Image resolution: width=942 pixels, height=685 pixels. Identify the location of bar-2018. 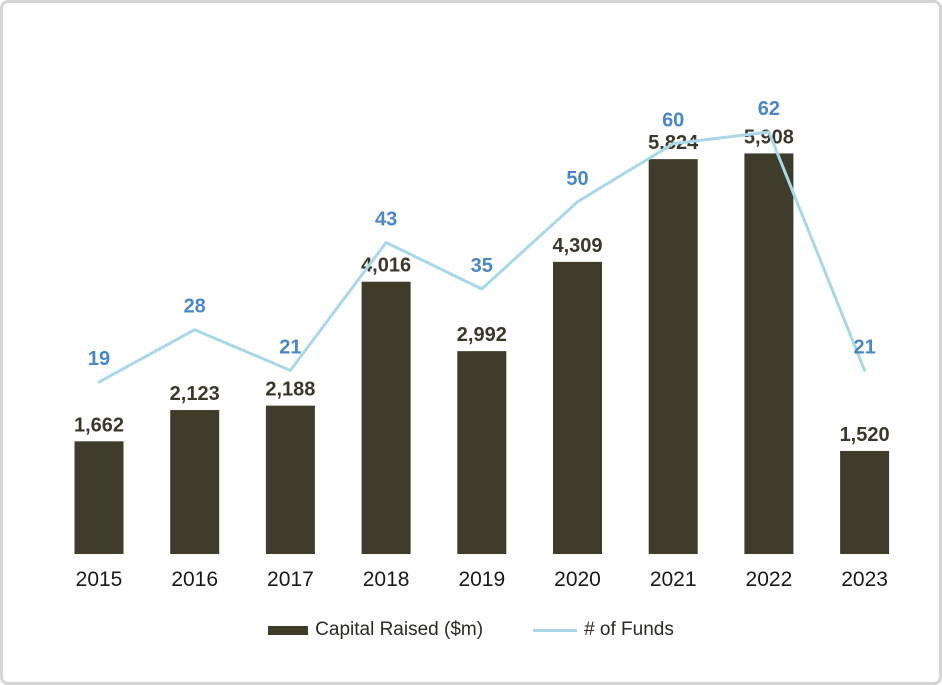
(386, 417).